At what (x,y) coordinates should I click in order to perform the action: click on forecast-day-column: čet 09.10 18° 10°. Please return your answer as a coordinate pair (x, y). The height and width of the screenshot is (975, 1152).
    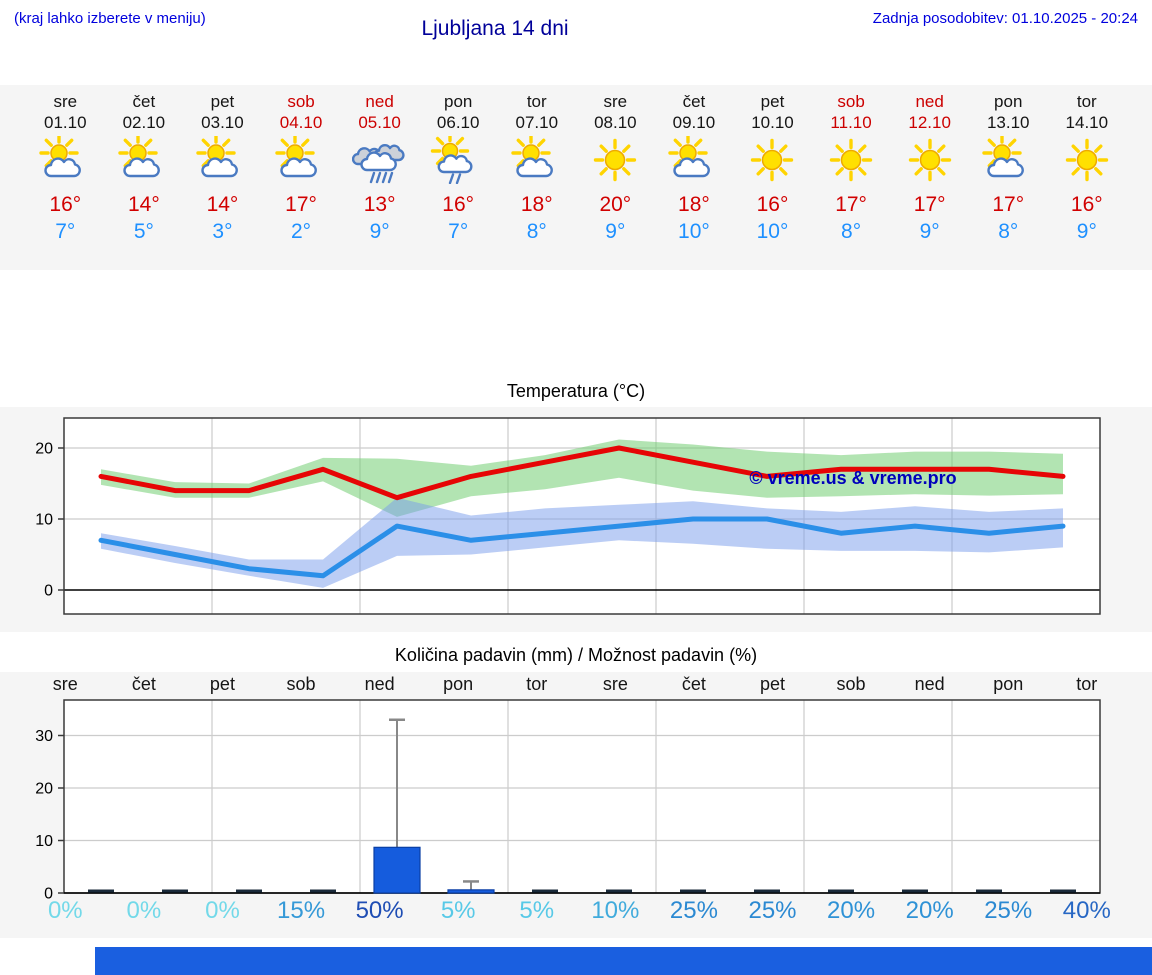
    Looking at the image, I should click on (694, 180).